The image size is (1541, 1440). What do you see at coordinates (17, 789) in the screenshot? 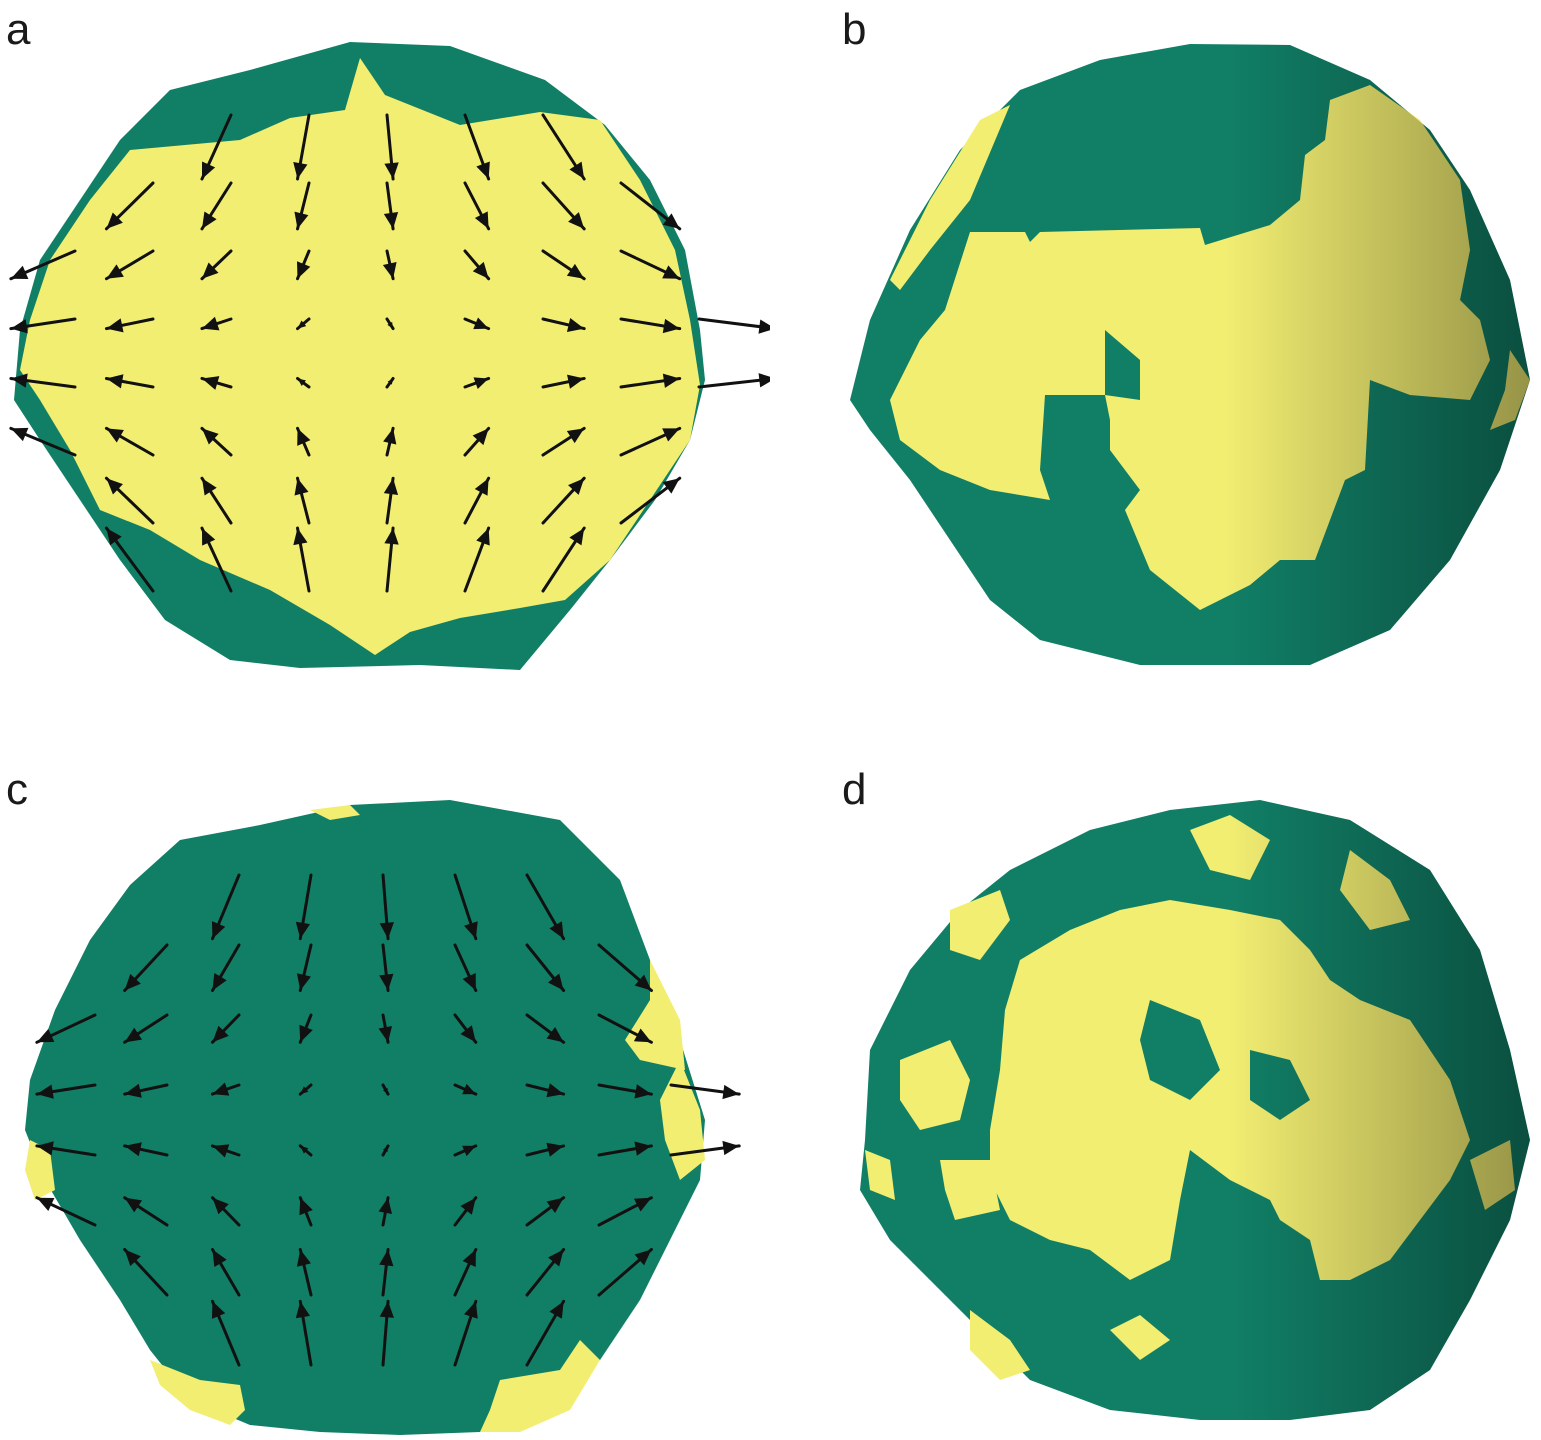
I see `panel-label-c: c` at bounding box center [17, 789].